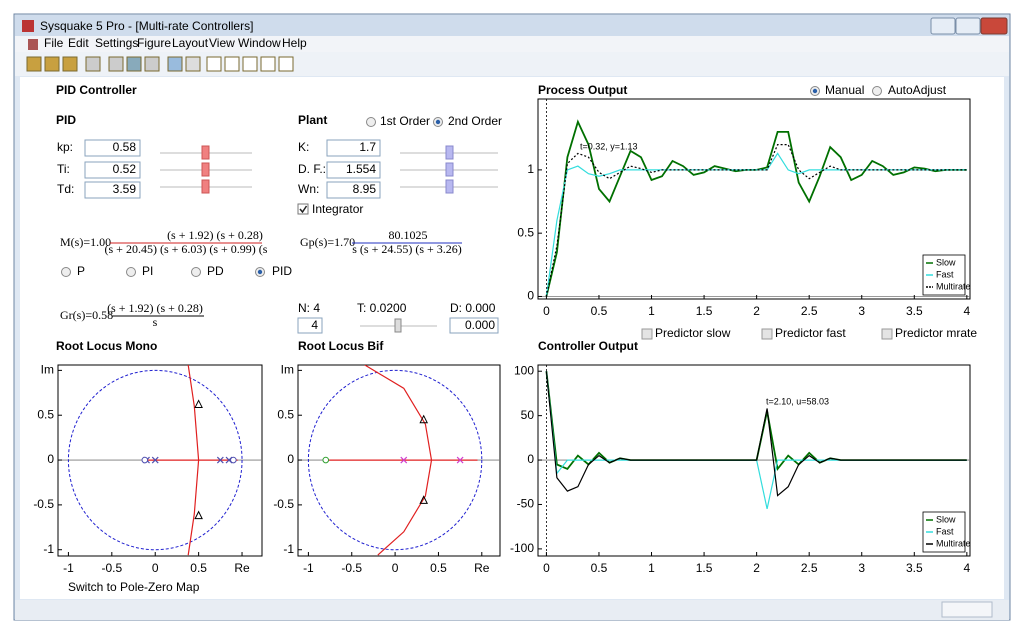  Describe the element at coordinates (398, 325) in the screenshot. I see `t-slider-thumb` at that location.